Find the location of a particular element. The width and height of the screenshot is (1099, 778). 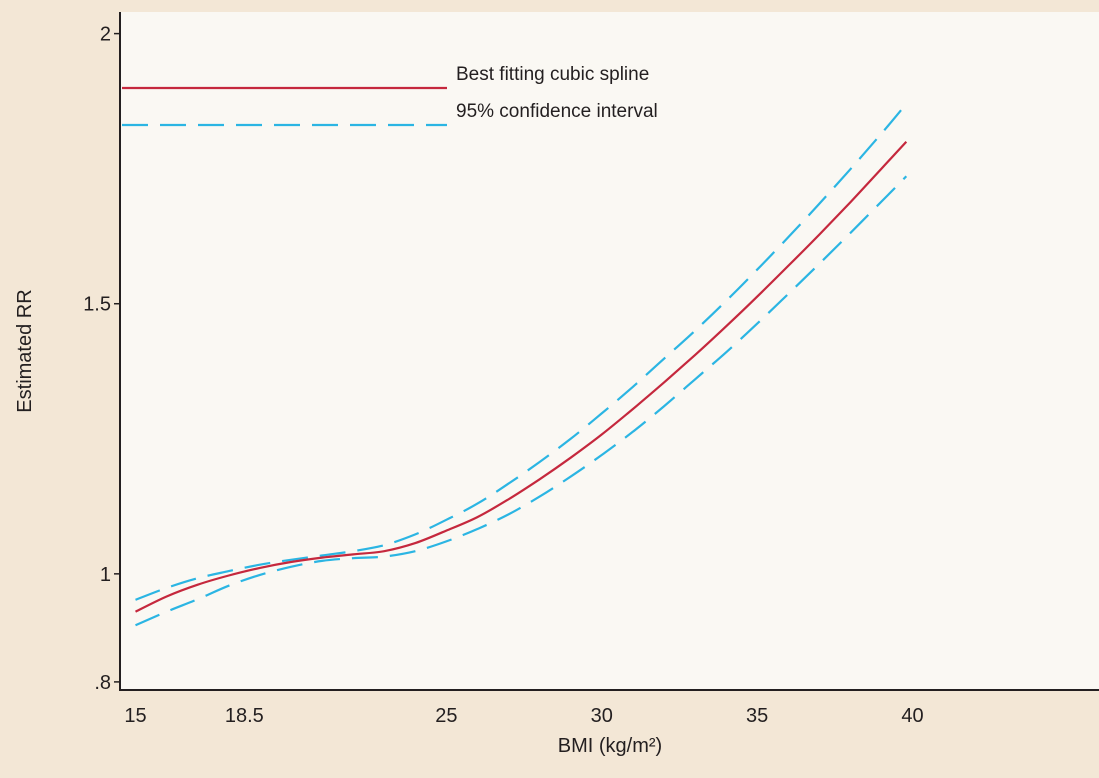

y-tick-label: 1.5 is located at coordinates (97, 305).